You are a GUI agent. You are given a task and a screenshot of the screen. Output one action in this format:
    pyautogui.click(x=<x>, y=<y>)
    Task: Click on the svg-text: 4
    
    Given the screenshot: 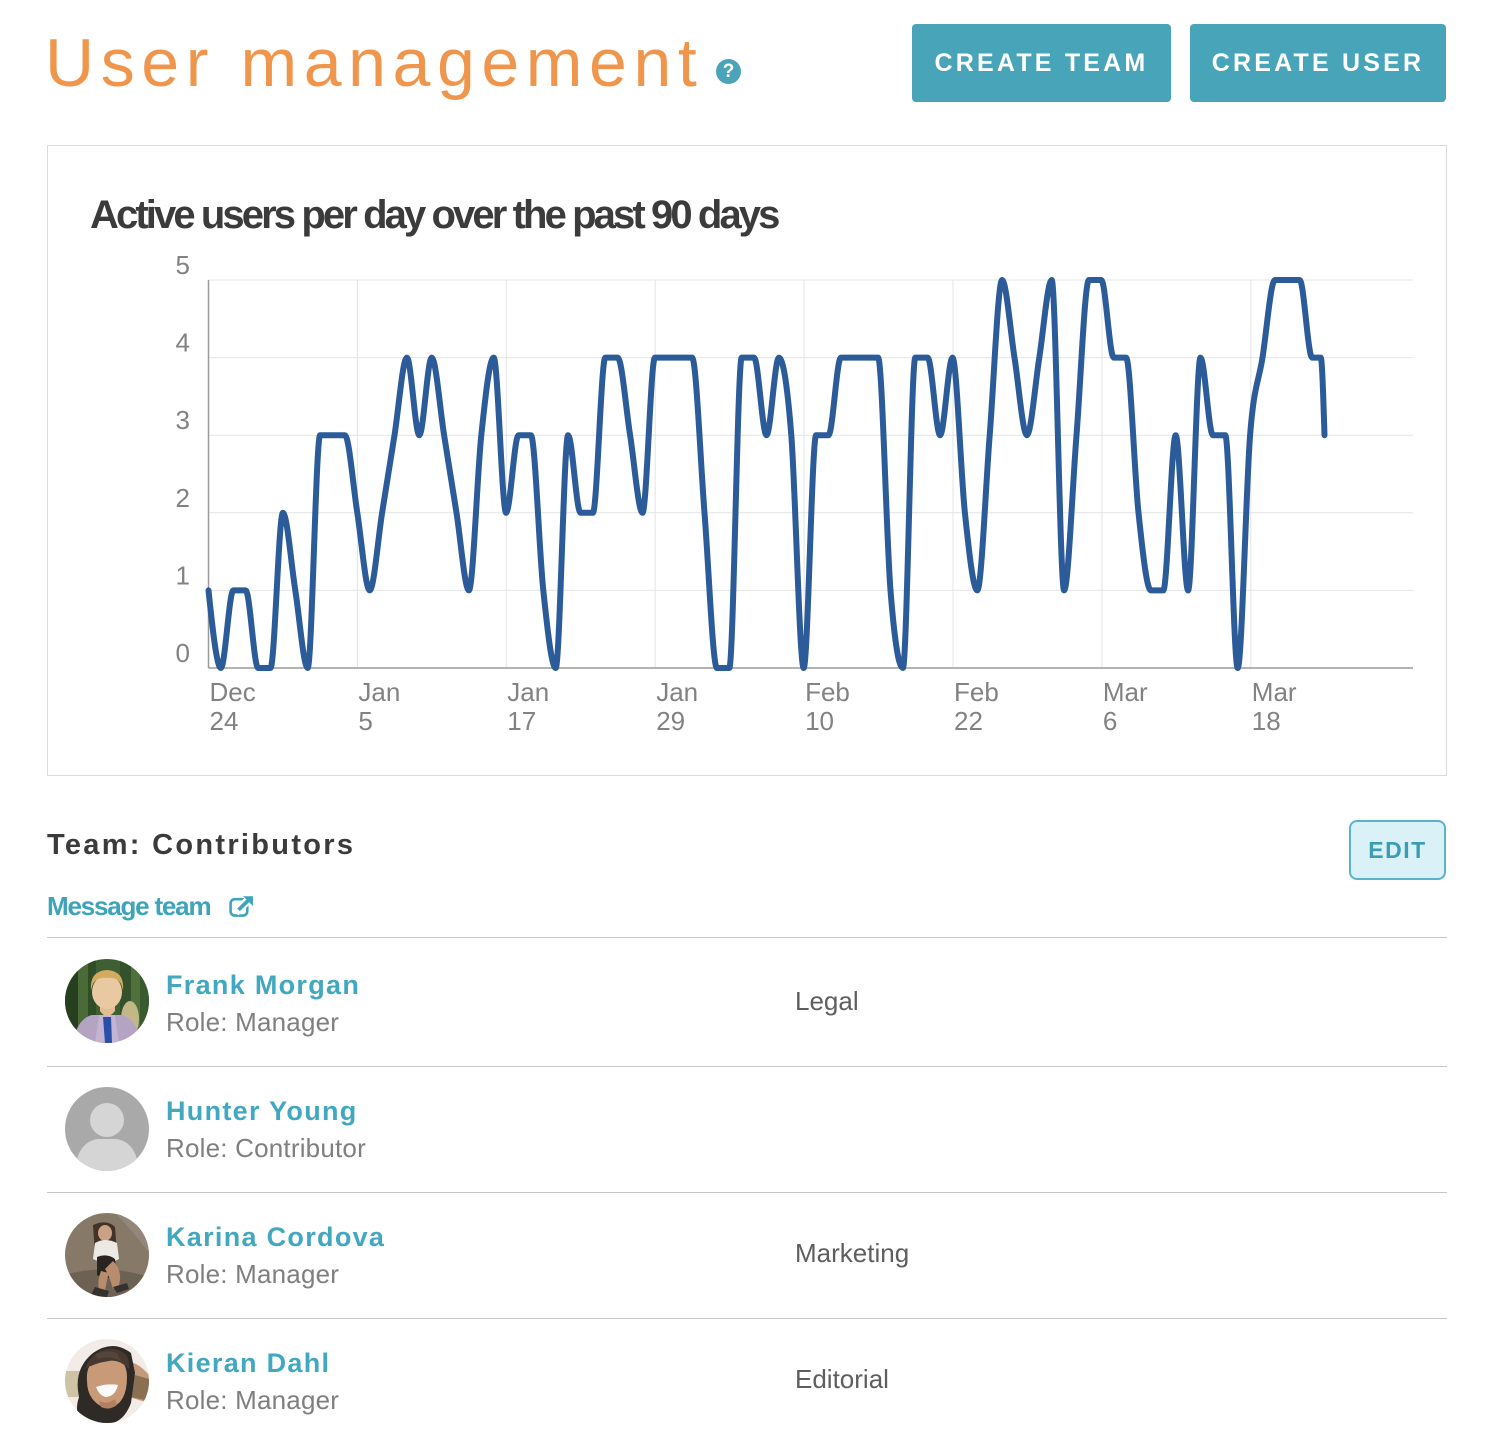 What is the action you would take?
    pyautogui.click(x=183, y=343)
    